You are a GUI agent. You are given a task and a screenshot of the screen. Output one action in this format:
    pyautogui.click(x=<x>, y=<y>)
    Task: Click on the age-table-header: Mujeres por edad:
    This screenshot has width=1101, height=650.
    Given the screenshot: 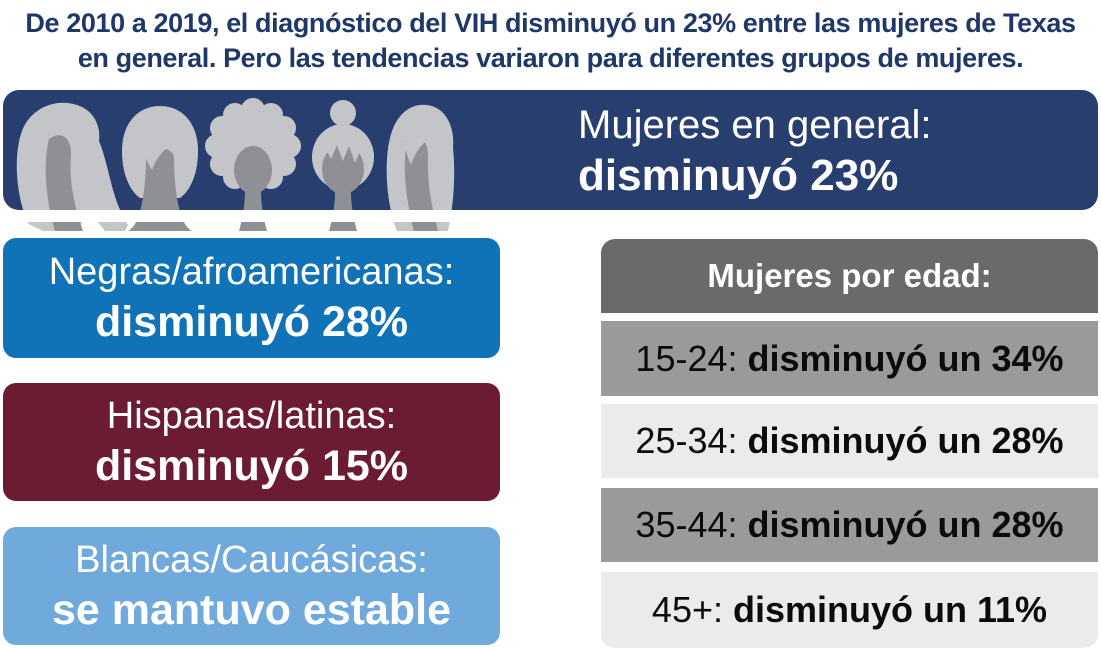 What is the action you would take?
    pyautogui.click(x=849, y=276)
    